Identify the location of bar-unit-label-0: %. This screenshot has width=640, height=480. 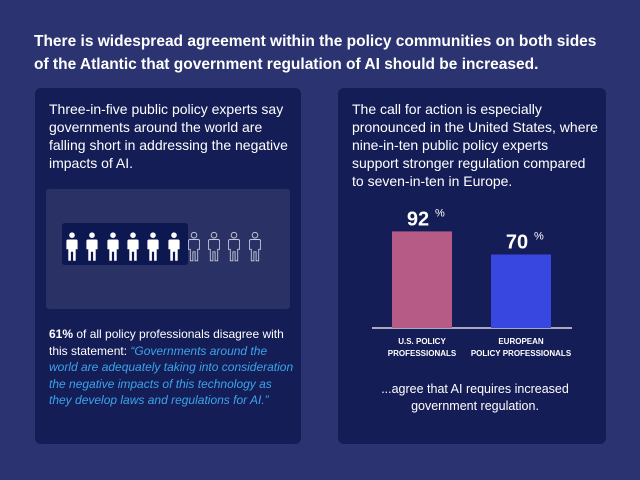
(440, 213).